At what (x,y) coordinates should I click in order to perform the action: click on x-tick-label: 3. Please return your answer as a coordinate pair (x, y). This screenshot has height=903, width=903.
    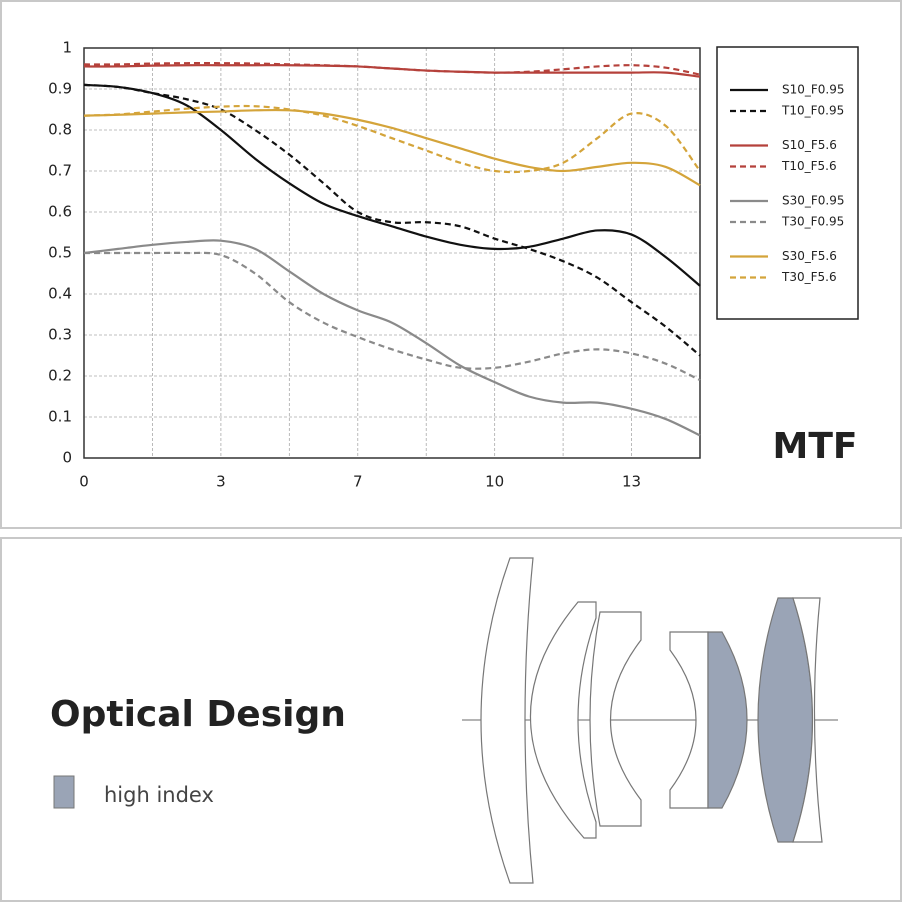
    Looking at the image, I should click on (221, 482).